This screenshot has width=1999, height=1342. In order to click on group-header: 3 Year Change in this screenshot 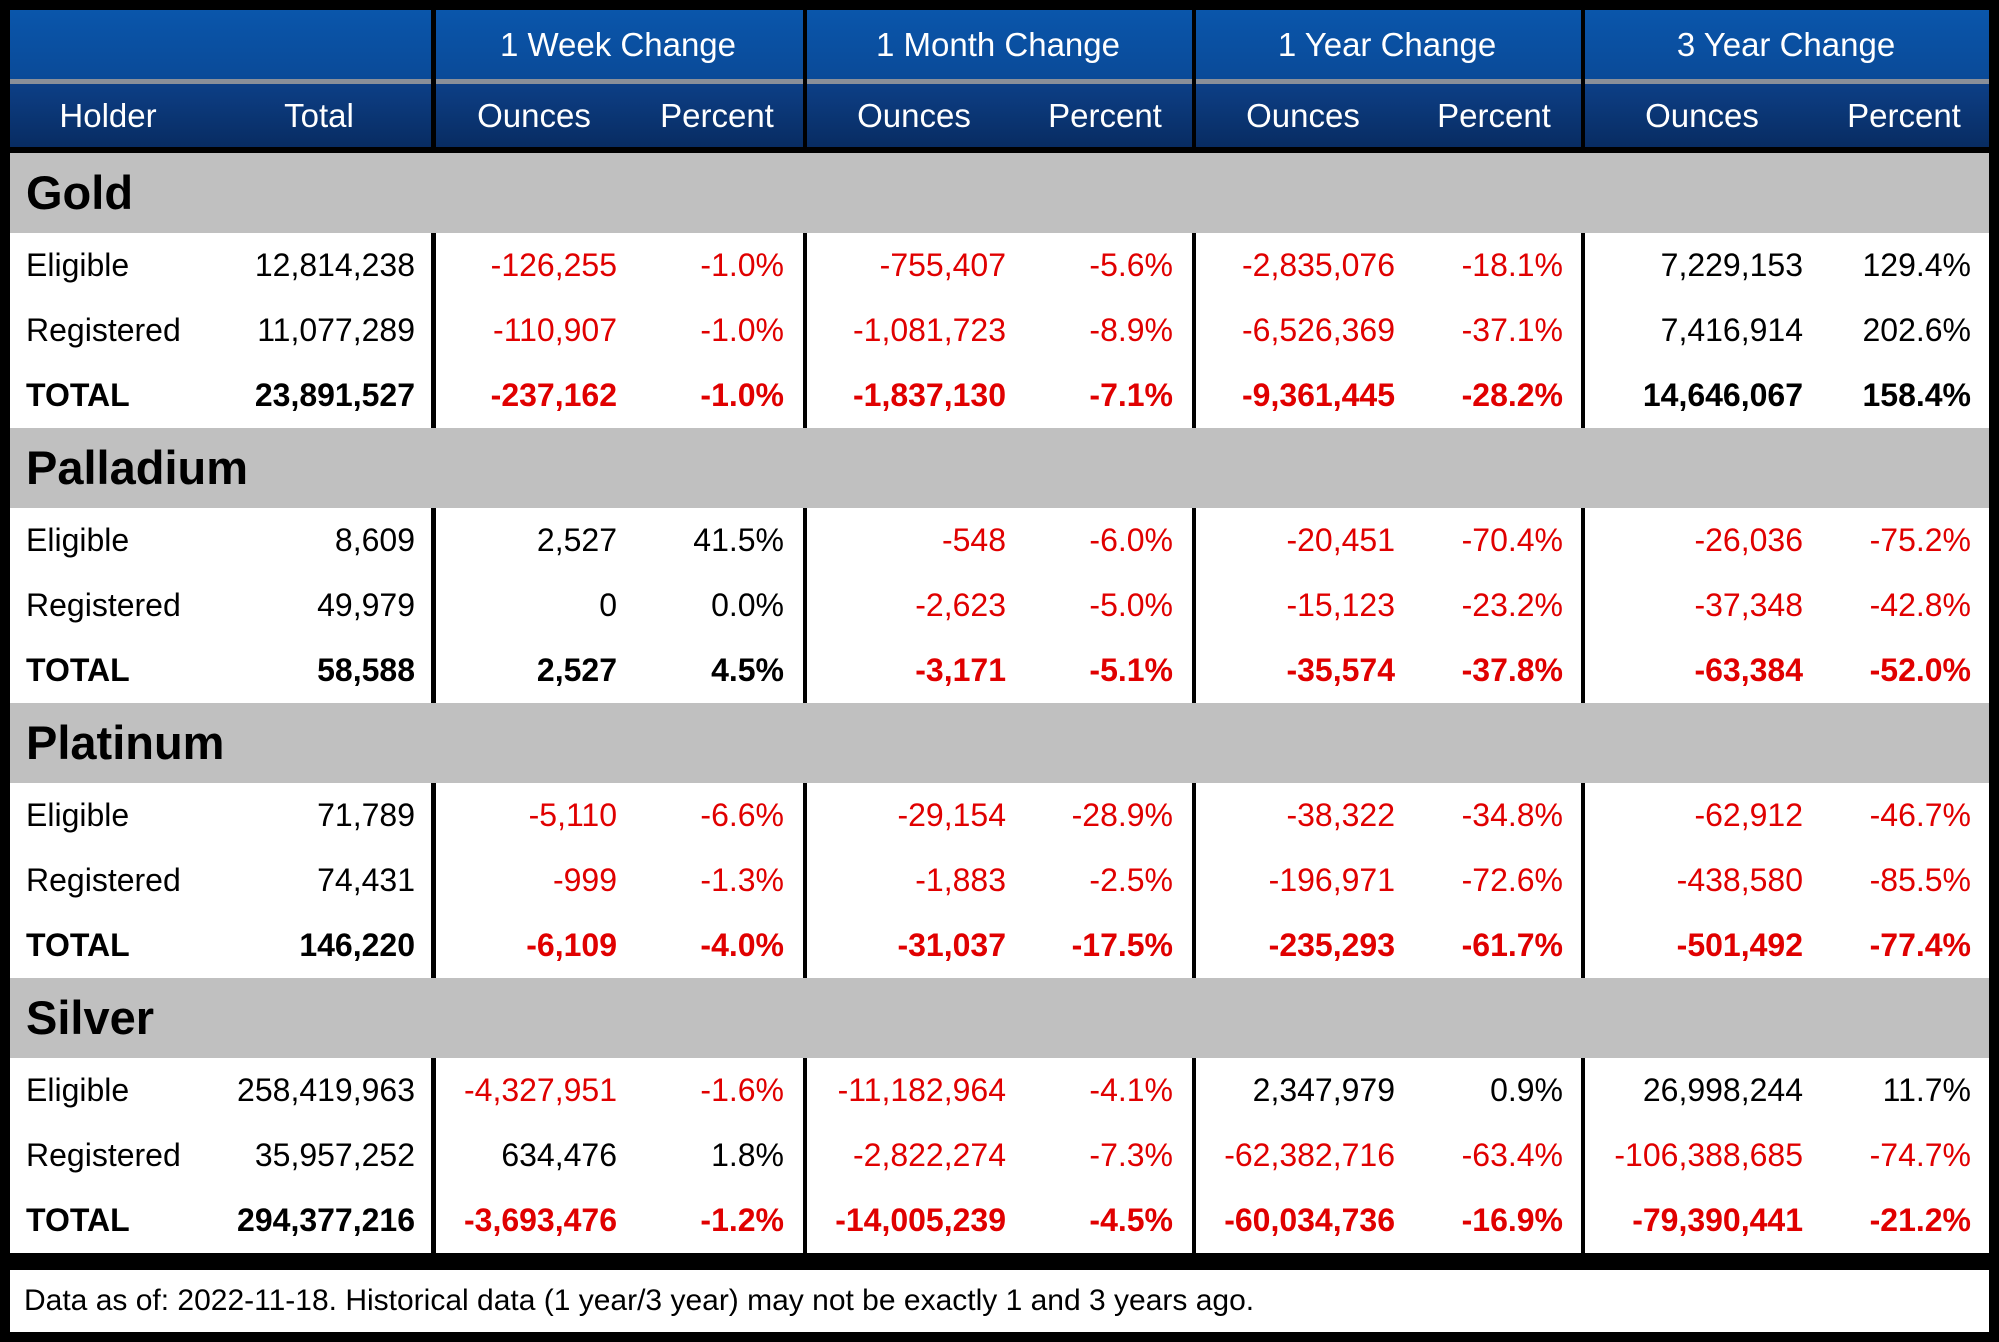, I will do `click(1786, 44)`.